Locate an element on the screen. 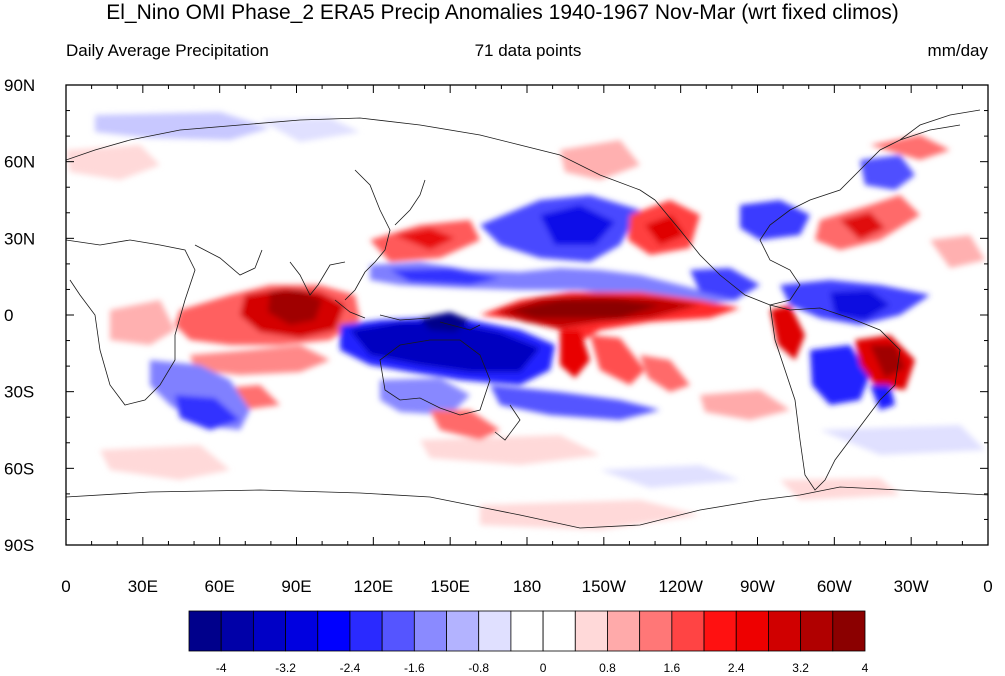 The width and height of the screenshot is (1005, 676). x-tick-label: 60E is located at coordinates (220, 586).